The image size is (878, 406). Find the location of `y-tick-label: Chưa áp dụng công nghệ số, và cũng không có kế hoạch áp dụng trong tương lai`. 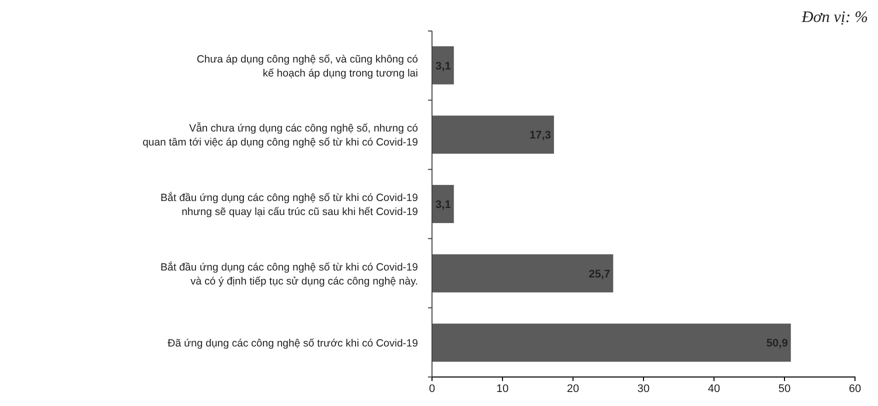

y-tick-label: Chưa áp dụng công nghệ số, và cũng không có kế hoạch áp dụng trong tương lai is located at coordinates (307, 66).